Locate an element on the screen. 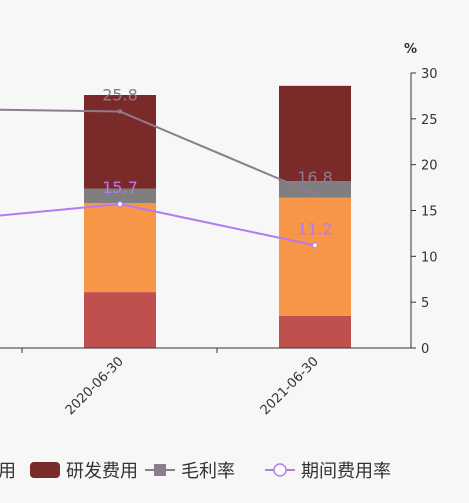 Image resolution: width=469 pixels, height=503 pixels. x-tick-label: 2021-06-30 is located at coordinates (290, 386).